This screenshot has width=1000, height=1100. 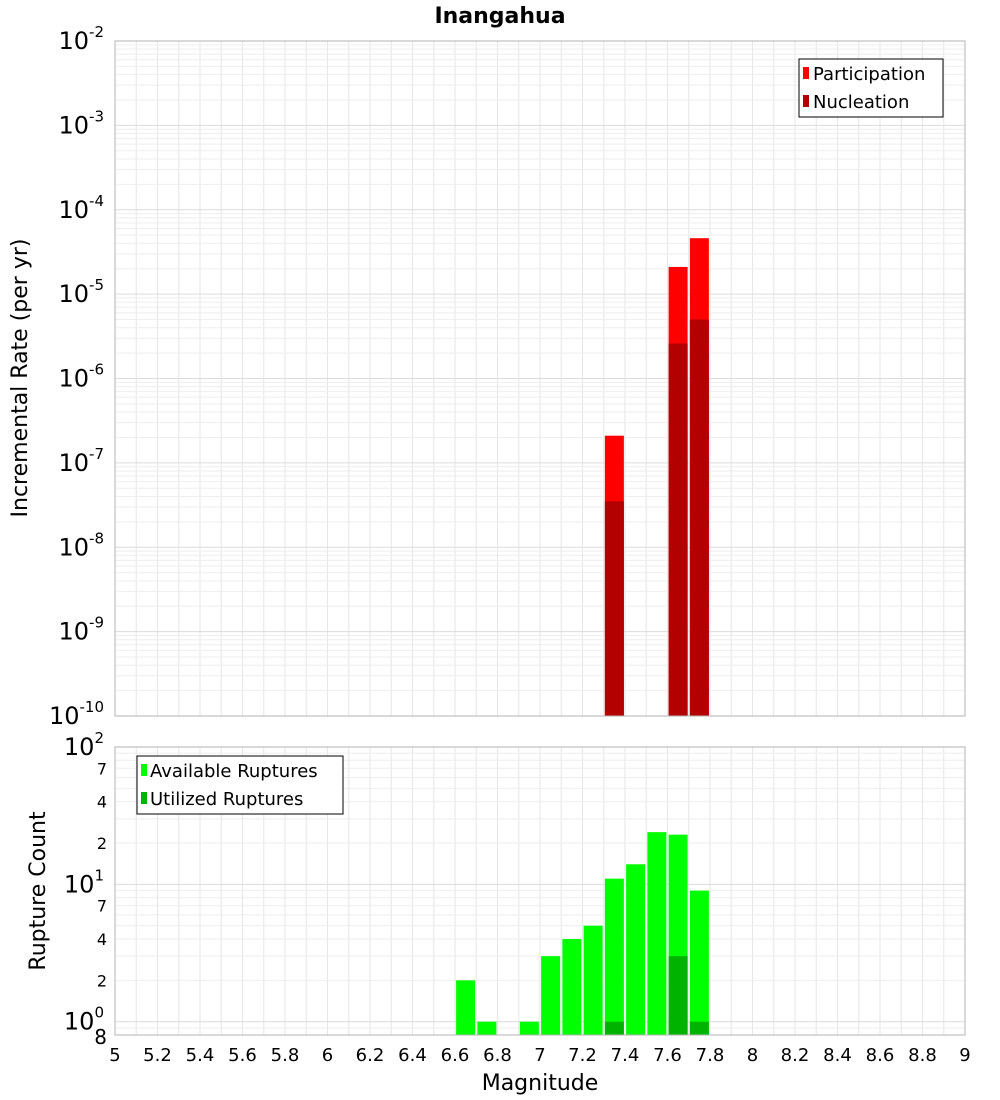 I want to click on x-tick-label: 5, so click(x=114, y=1055).